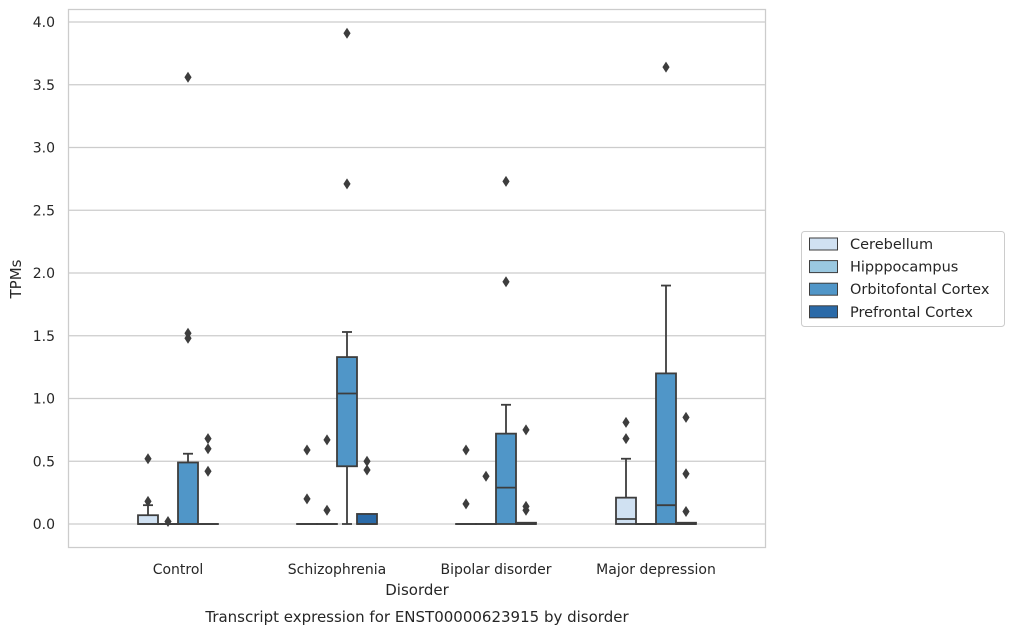  What do you see at coordinates (44, 525) in the screenshot?
I see `y-tick-label: 0.0` at bounding box center [44, 525].